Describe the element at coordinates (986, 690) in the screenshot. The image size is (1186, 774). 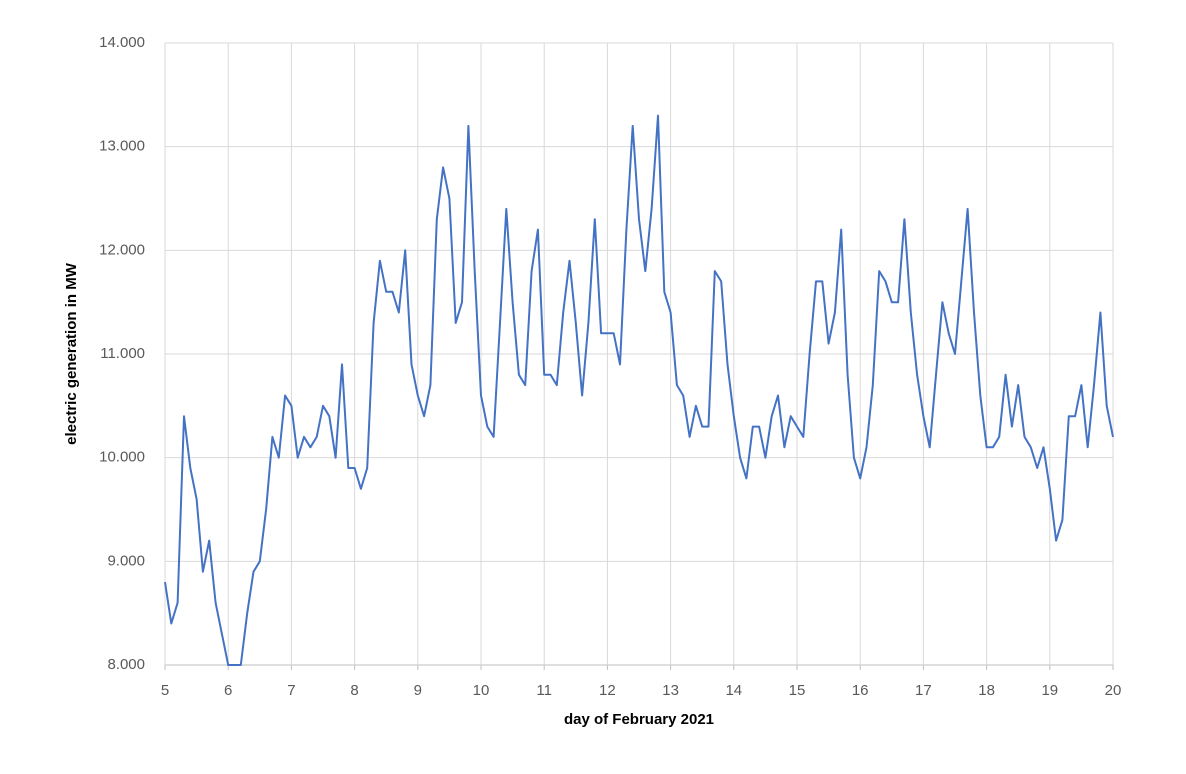
I see `x-tick-label: 18` at that location.